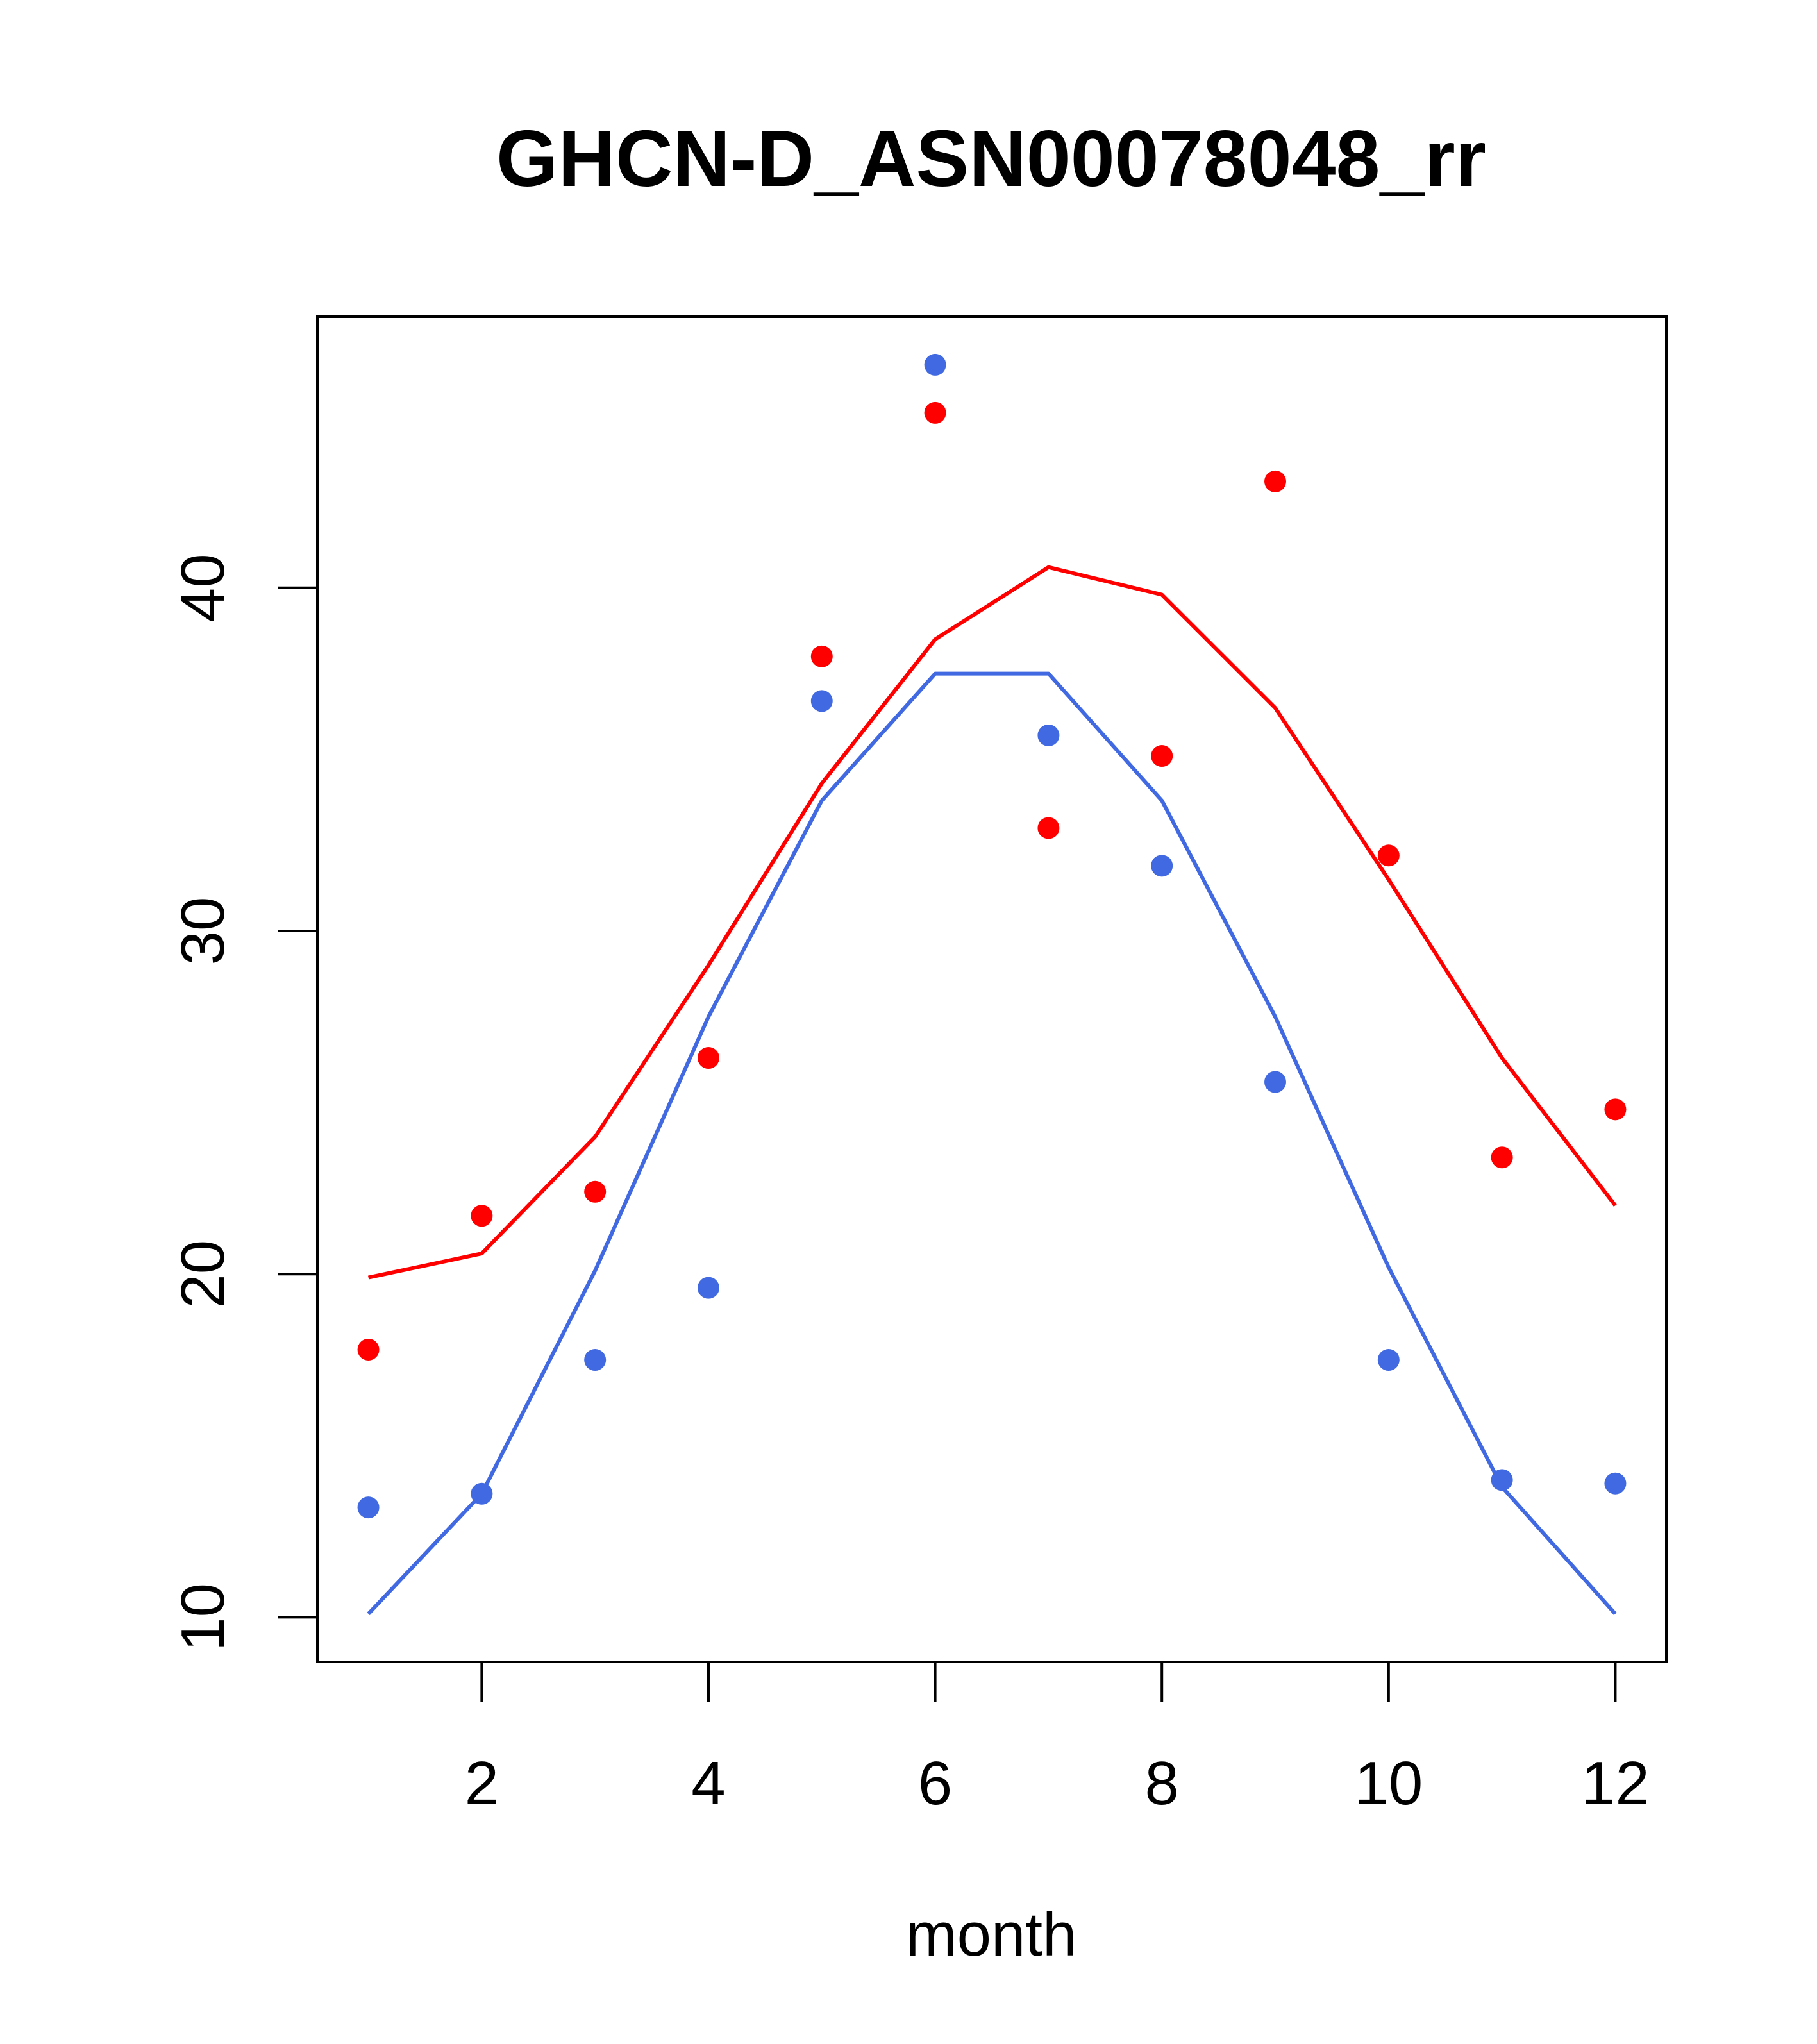 Image resolution: width=1817 pixels, height=2044 pixels. I want to click on chart-title: GHCN-D_ASN00078048_rr, so click(991, 159).